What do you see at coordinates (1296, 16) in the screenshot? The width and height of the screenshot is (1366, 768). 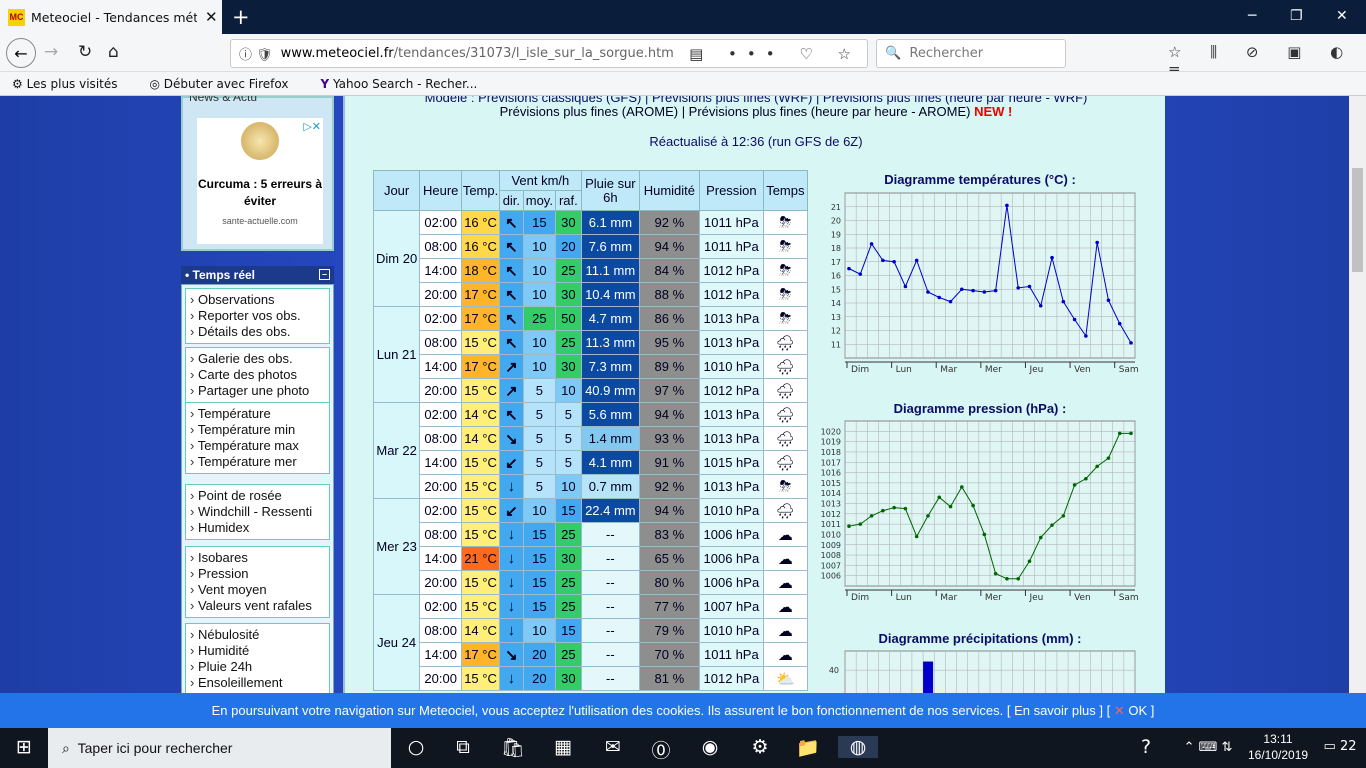 I see `maximize-icon: ❐` at bounding box center [1296, 16].